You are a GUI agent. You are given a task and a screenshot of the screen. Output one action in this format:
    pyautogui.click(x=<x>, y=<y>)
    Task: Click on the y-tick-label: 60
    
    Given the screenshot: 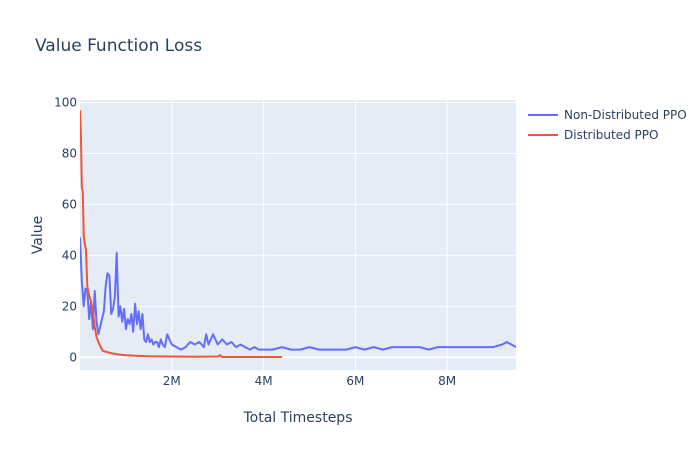 What is the action you would take?
    pyautogui.click(x=69, y=204)
    